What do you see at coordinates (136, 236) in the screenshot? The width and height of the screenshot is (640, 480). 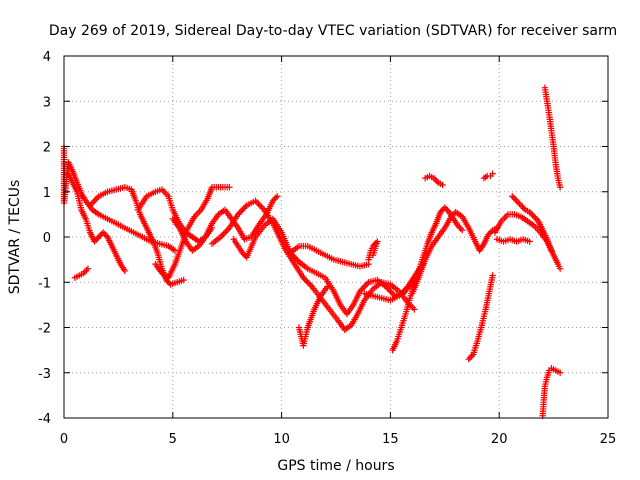 I see `series-track-d` at bounding box center [136, 236].